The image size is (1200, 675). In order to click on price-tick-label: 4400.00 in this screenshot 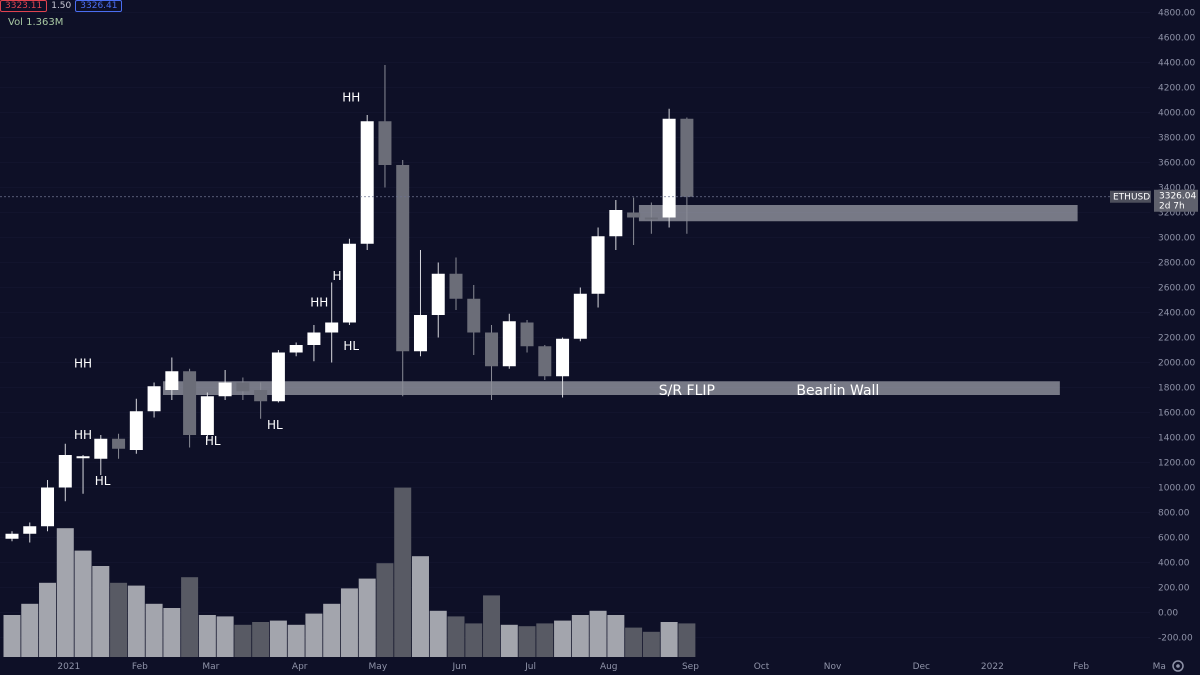, I will do `click(1176, 64)`.